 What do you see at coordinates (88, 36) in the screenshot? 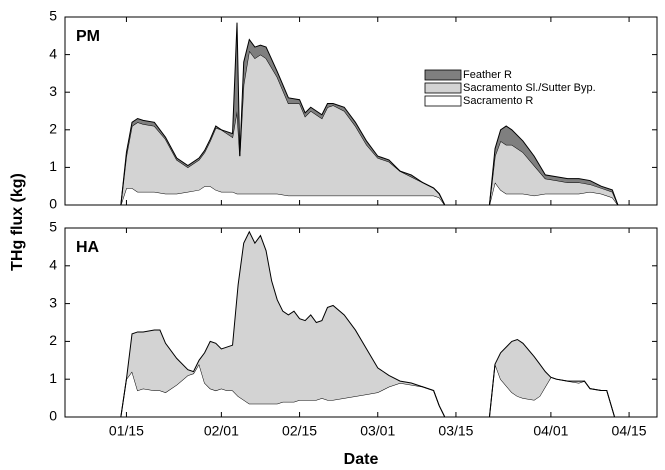
I see `panel-label: PM` at bounding box center [88, 36].